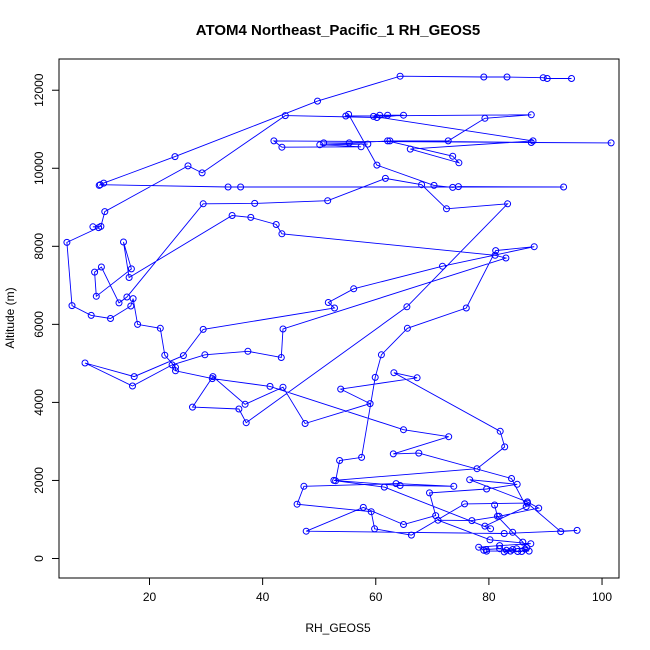 Image resolution: width=650 pixels, height=650 pixels. What do you see at coordinates (10, 317) in the screenshot?
I see `y-axis-label: Altitude (m)` at bounding box center [10, 317].